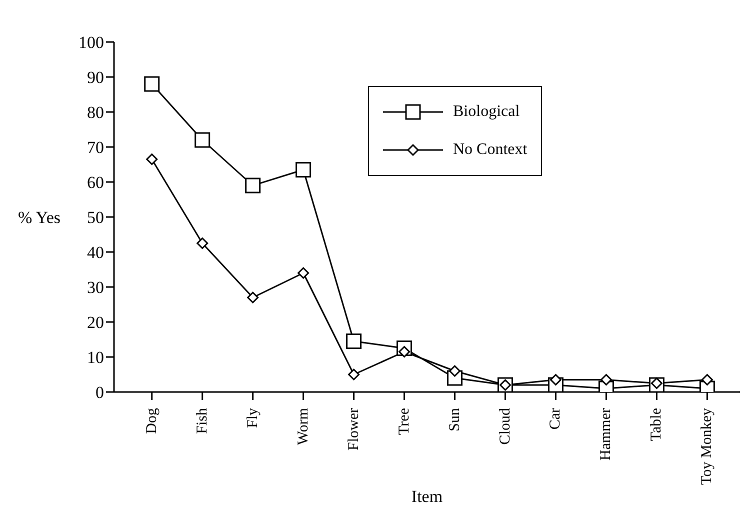 This screenshot has width=754, height=514. What do you see at coordinates (303, 427) in the screenshot?
I see `x-tick-label: Worm` at bounding box center [303, 427].